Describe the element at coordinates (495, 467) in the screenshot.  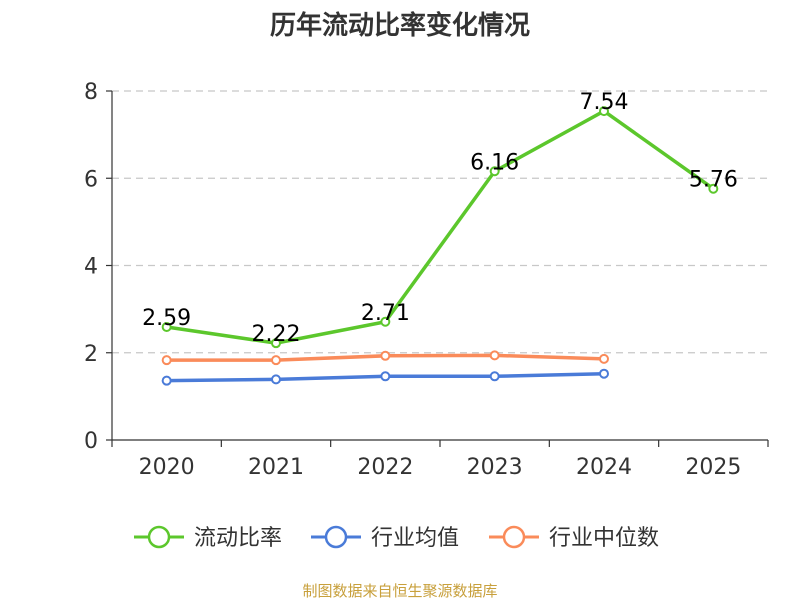
I see `x-tick-label: 2023` at that location.